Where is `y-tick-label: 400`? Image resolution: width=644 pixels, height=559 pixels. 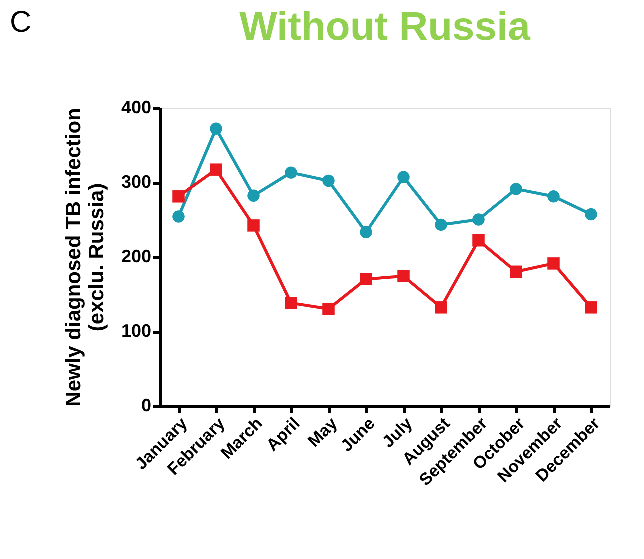
y-tick-label: 400 is located at coordinates (136, 108).